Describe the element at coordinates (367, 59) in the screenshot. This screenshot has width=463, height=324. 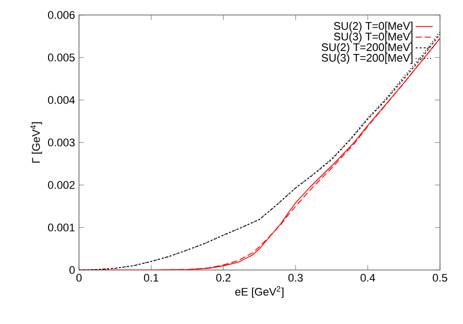
I see `legend-label: SU(3) T=200[MeV]` at that location.